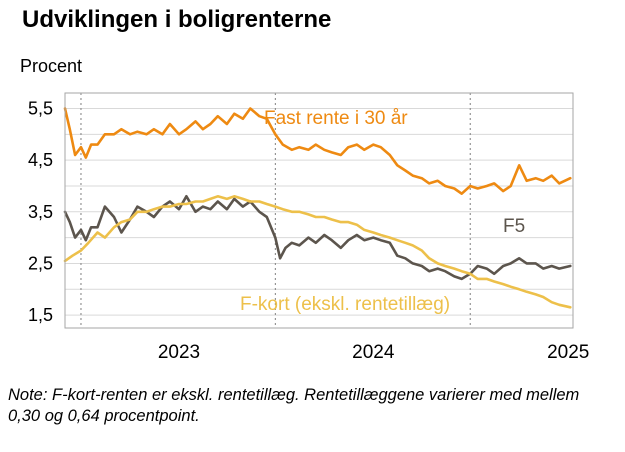  I want to click on y-axis-label: Procent, so click(51, 66).